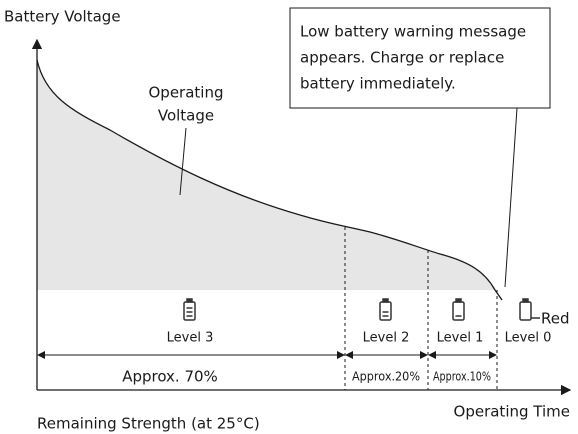 The height and width of the screenshot is (434, 578). Describe the element at coordinates (386, 377) in the screenshot. I see `approx-label: Approx.20%` at that location.